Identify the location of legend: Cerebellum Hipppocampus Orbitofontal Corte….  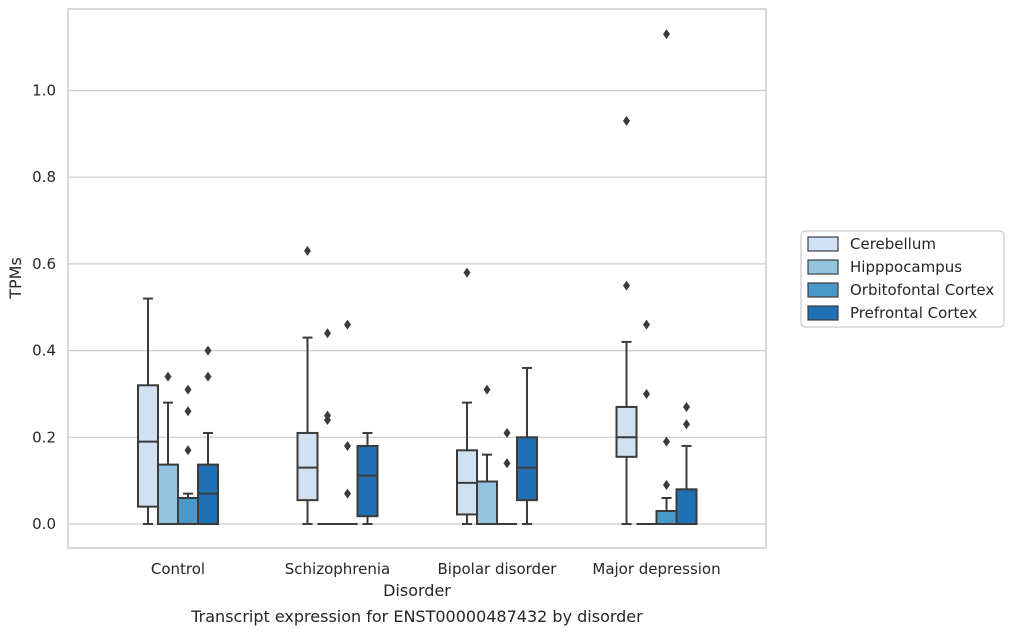
(902, 279).